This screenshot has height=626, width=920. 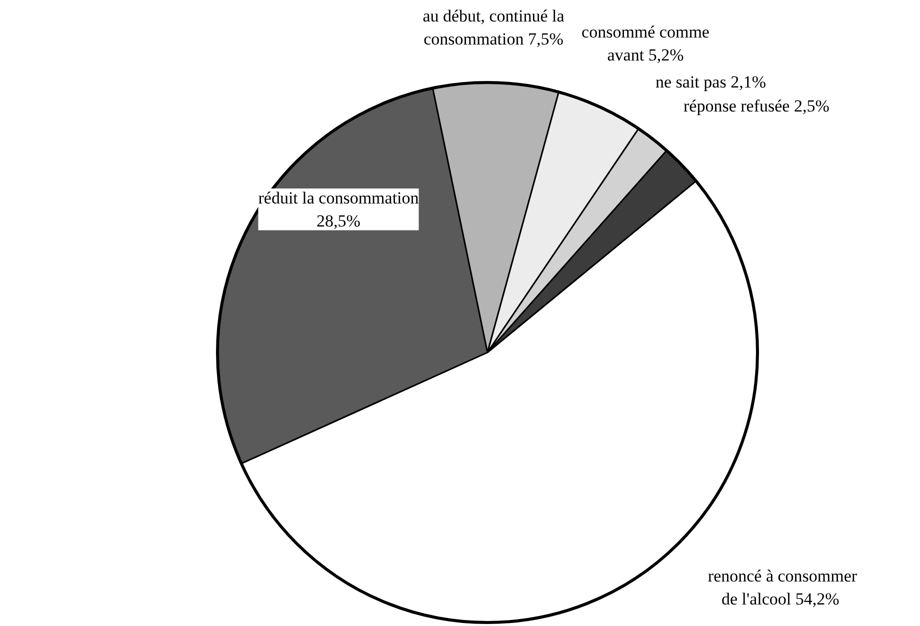 What do you see at coordinates (783, 587) in the screenshot?
I see `slice-label: renoncé à consommer de l'alcool 54,2%` at bounding box center [783, 587].